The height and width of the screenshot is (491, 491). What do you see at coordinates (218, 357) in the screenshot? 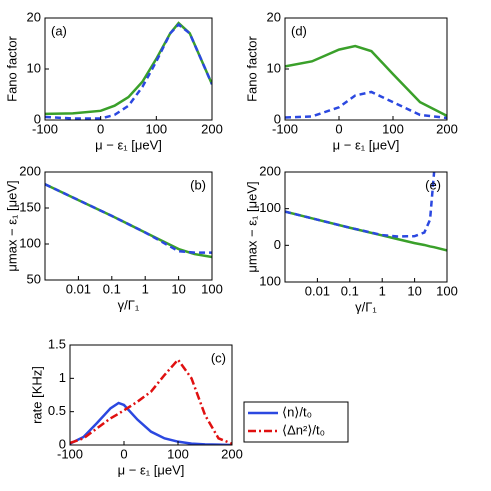
I see `panel-label: (c)` at bounding box center [218, 357].